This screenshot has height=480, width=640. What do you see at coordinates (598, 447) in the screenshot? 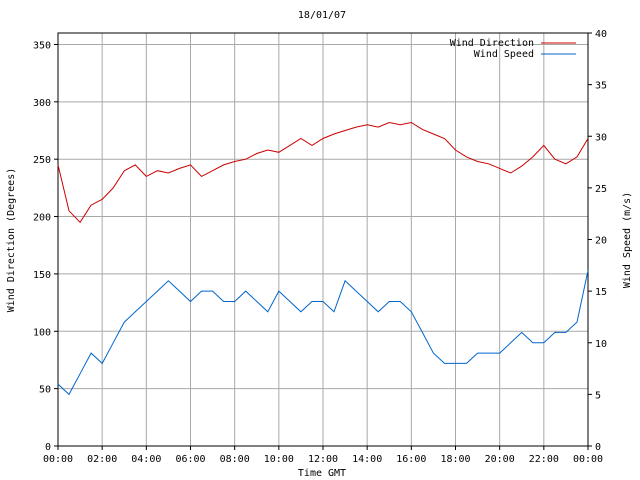
I see `right-tick-label: 0` at bounding box center [598, 447].